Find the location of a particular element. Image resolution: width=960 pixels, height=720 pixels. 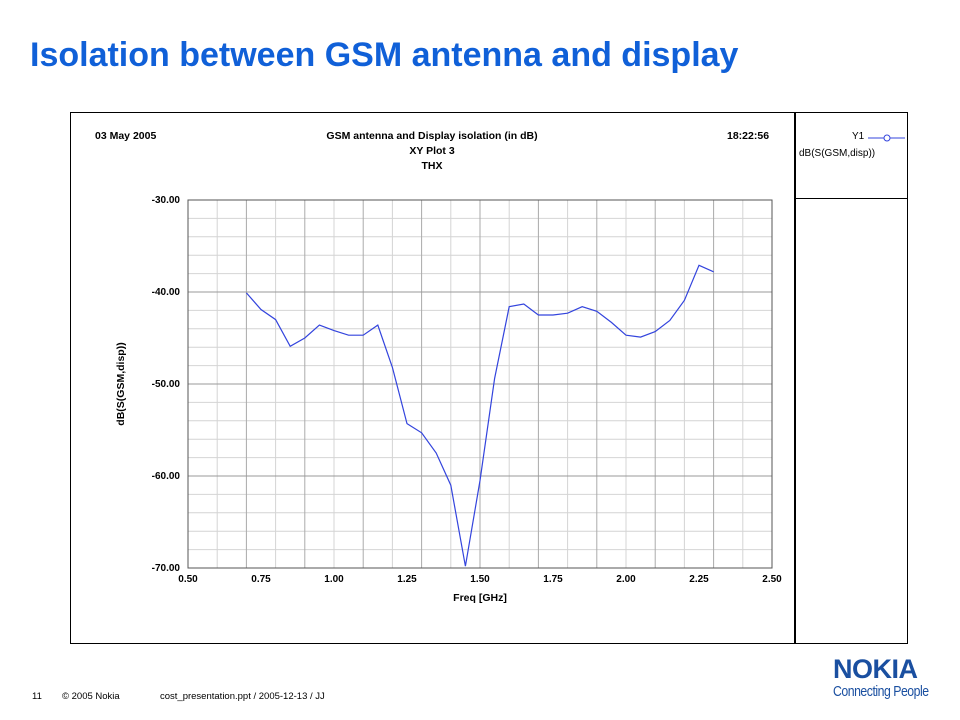

plot-subtitle: XY Plot 3 is located at coordinates (432, 151).